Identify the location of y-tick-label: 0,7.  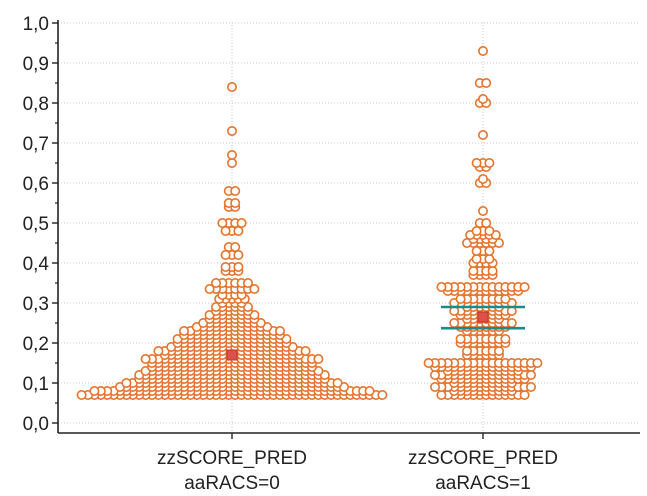
(36, 144).